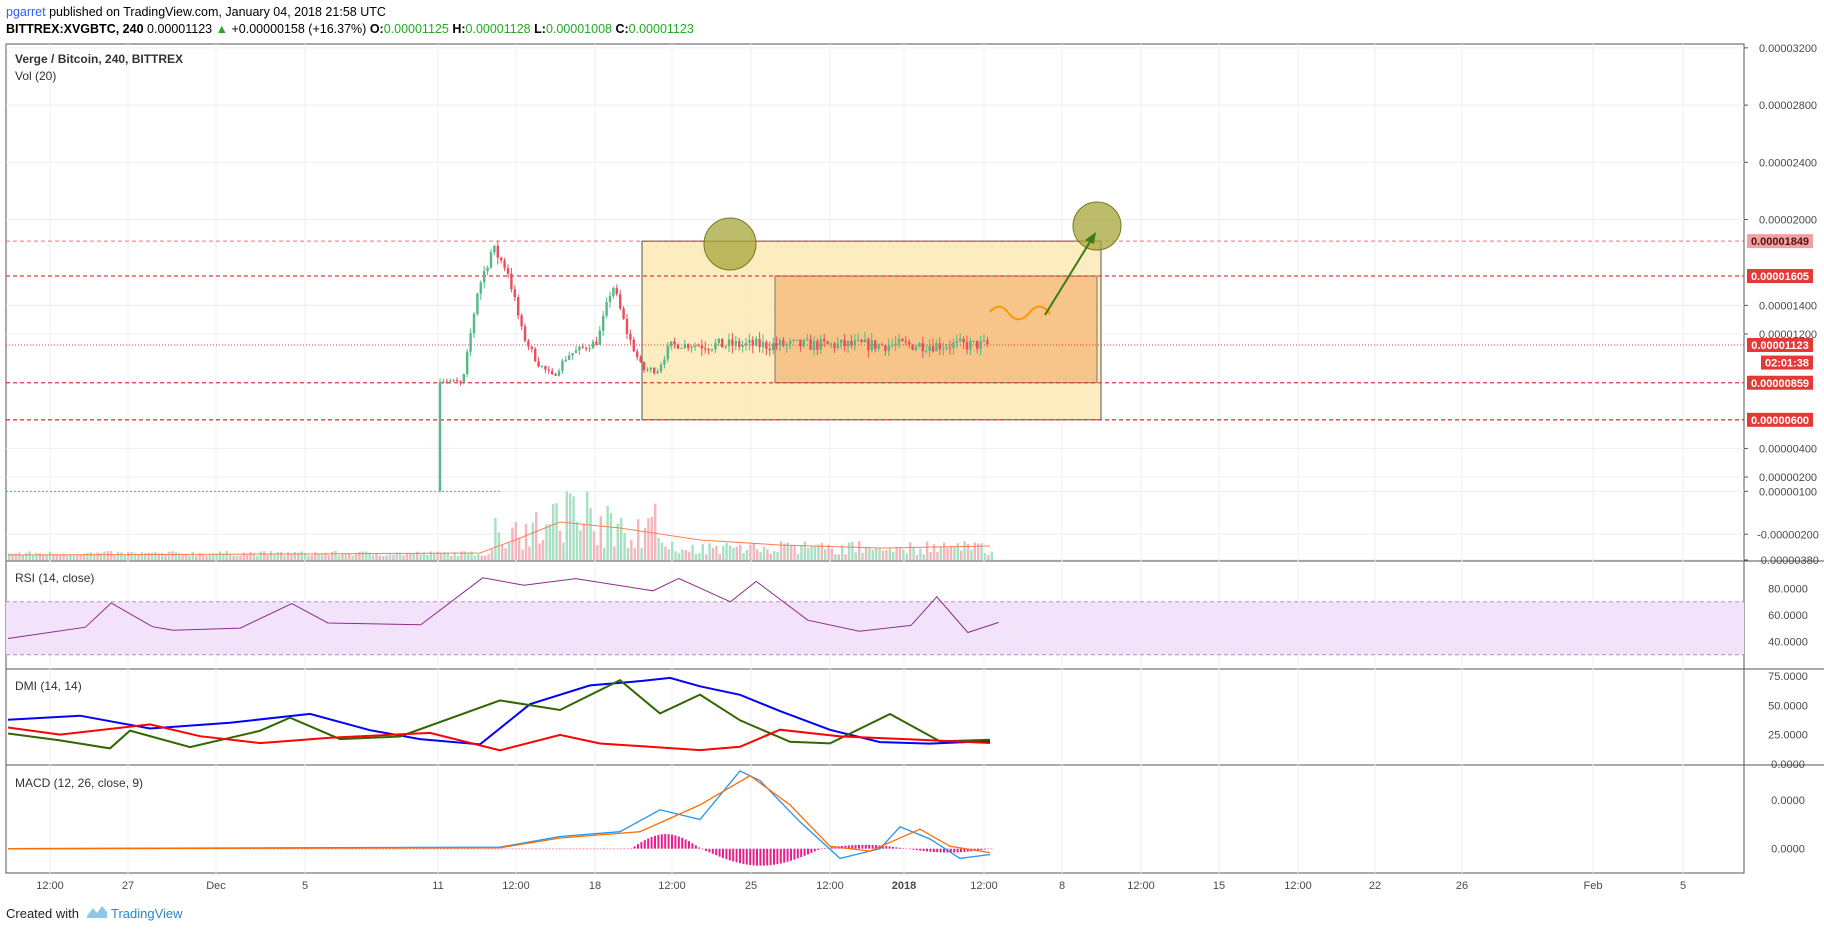 This screenshot has height=931, width=1824. Describe the element at coordinates (26, 12) in the screenshot. I see `author-link: pgarret` at that location.